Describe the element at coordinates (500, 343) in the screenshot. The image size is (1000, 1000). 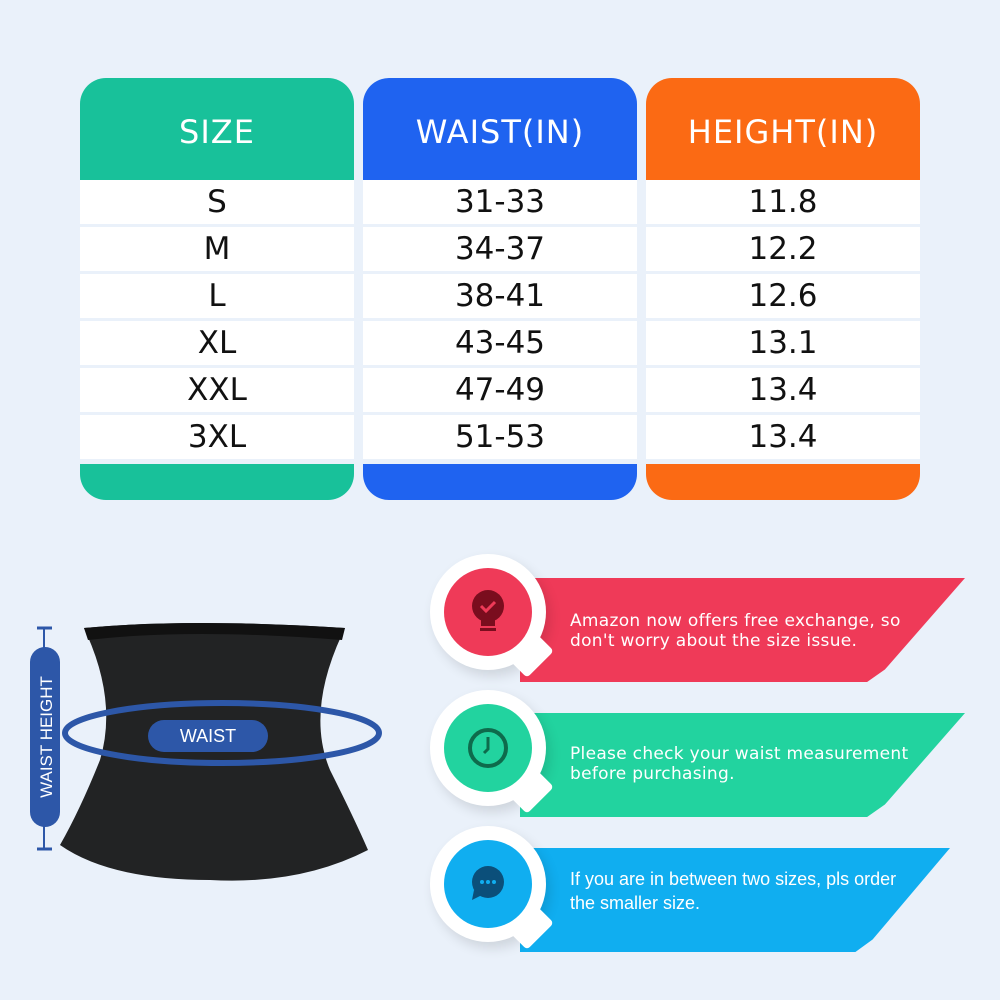
I see `table-cell: 43-45` at that location.